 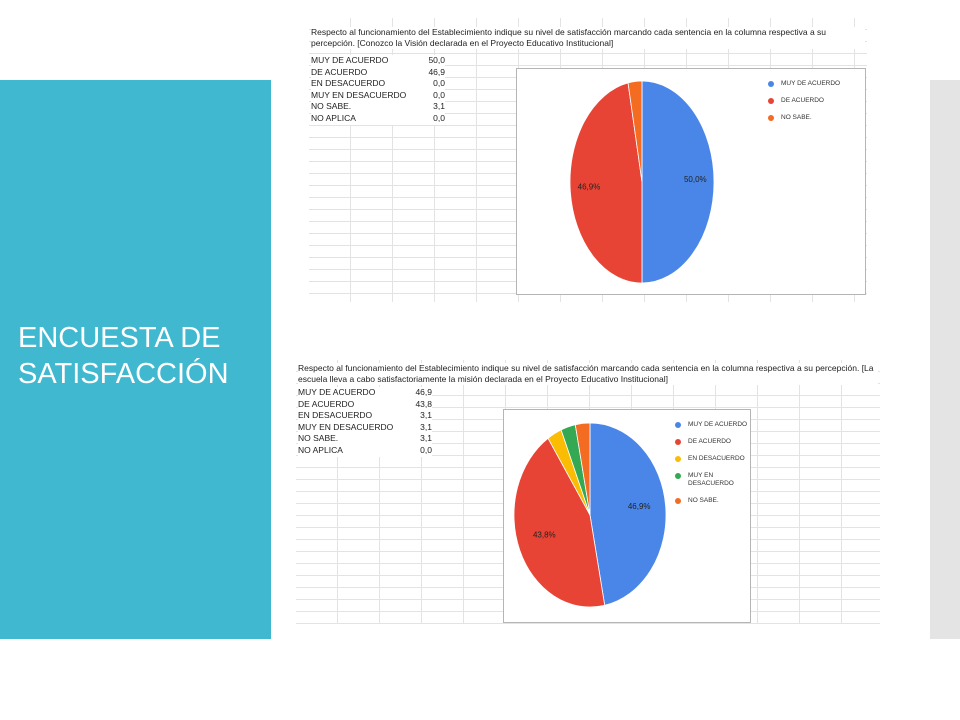 I want to click on pie-chart-2: 46,9% 43,8%, so click(x=627, y=516).